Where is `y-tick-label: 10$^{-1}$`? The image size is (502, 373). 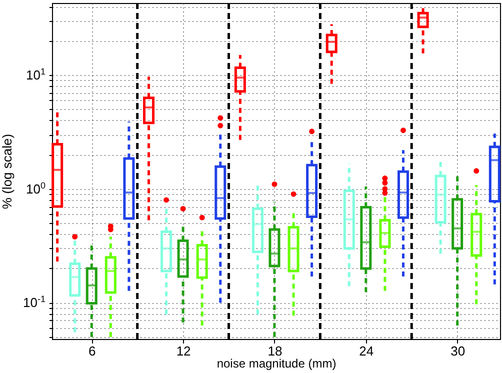
y-tick-label: 10$^{-1}$ is located at coordinates (34, 302).